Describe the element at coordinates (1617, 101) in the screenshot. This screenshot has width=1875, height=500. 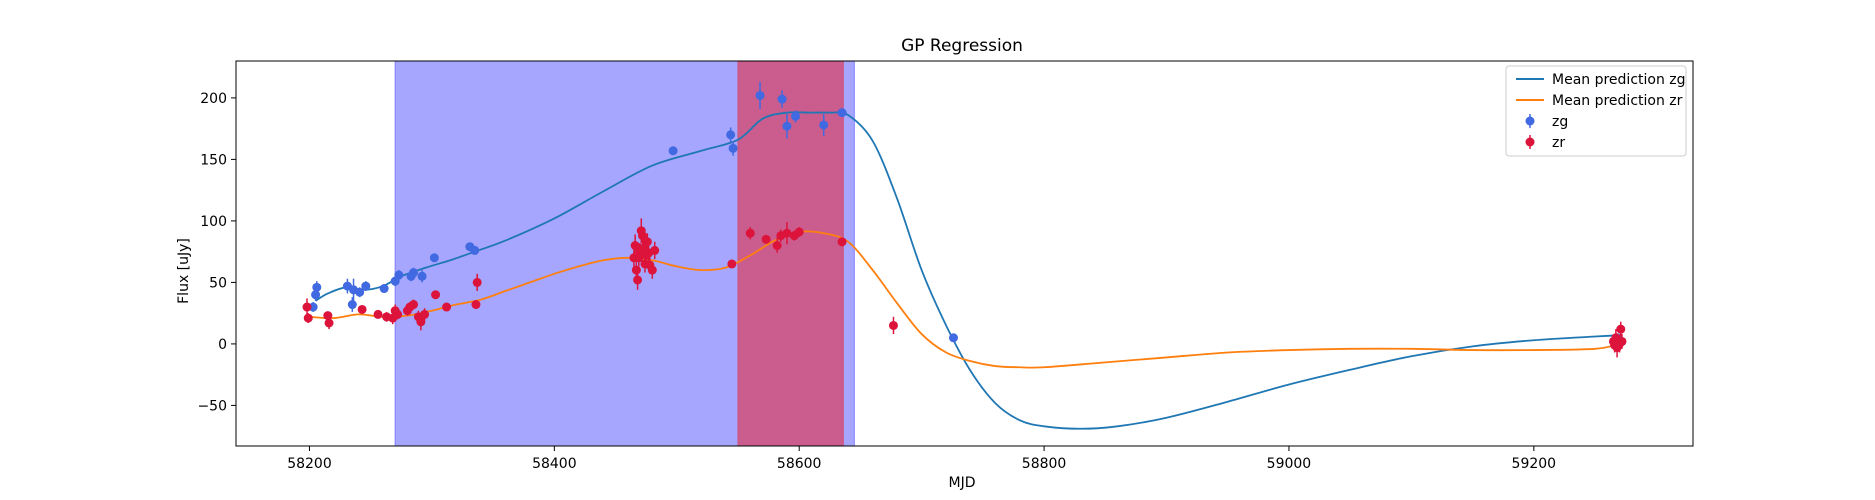
I see `legend-entry-label: Mean prediction zr` at that location.